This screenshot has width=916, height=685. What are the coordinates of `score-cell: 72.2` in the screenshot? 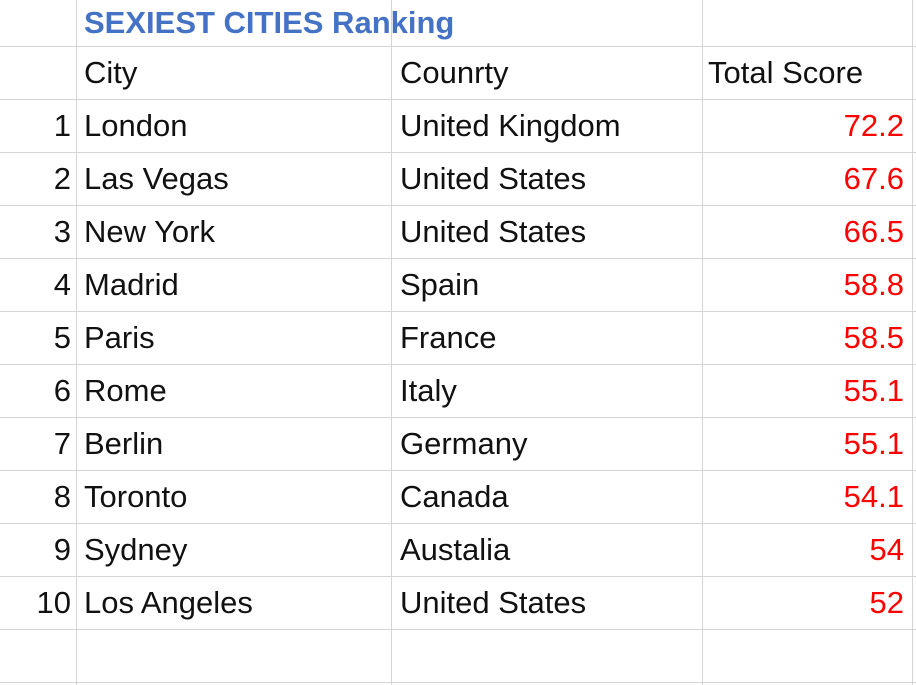 It's located at (873, 125).